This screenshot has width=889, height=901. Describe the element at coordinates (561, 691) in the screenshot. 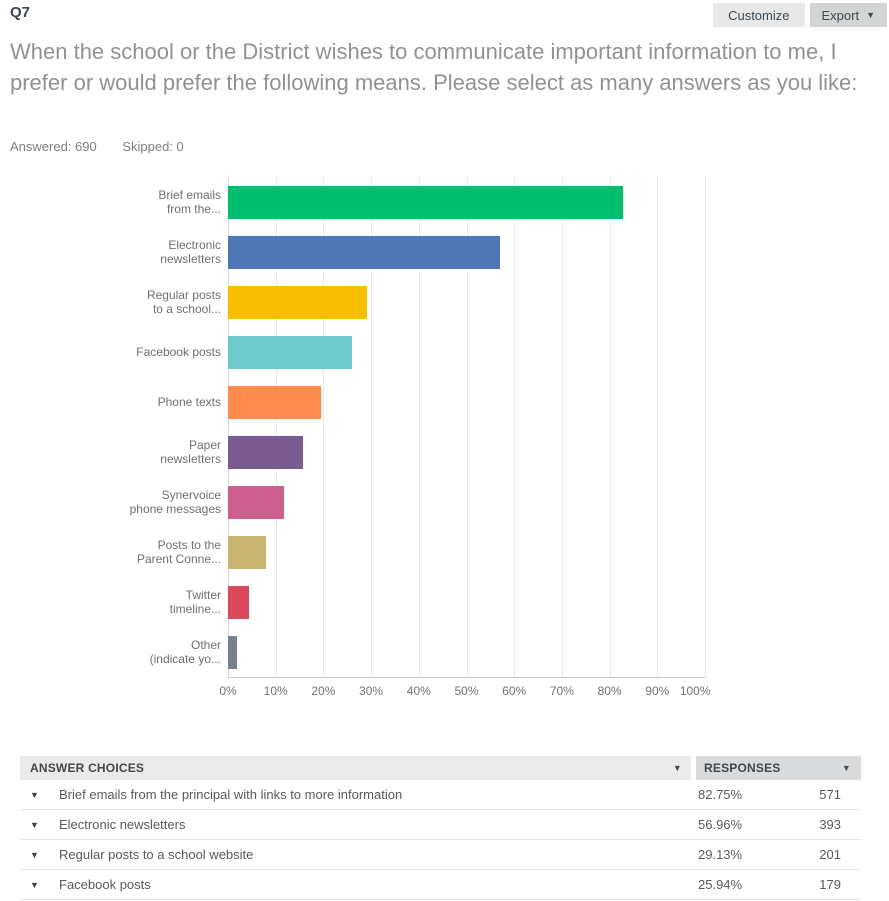

I see `x-tick-label: 70%` at that location.